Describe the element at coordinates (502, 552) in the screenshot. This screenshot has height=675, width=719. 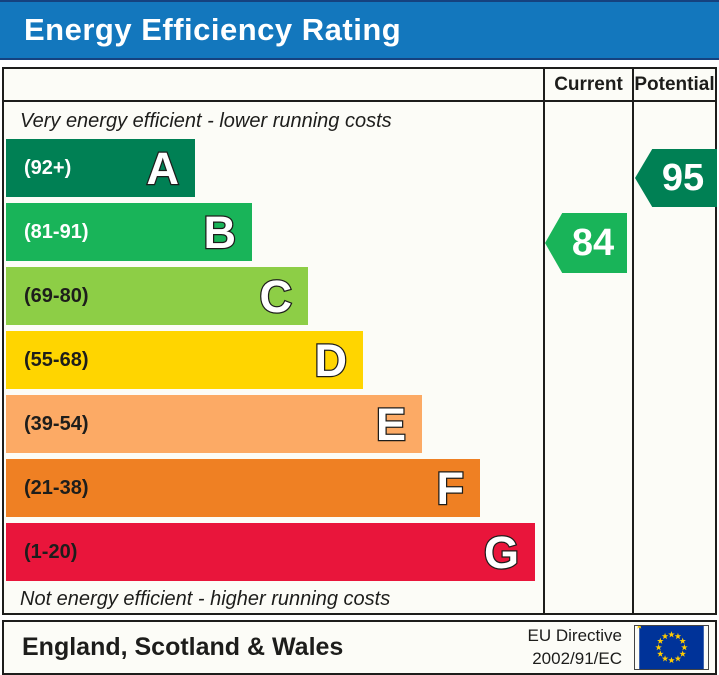
I see `band-letter: G` at that location.